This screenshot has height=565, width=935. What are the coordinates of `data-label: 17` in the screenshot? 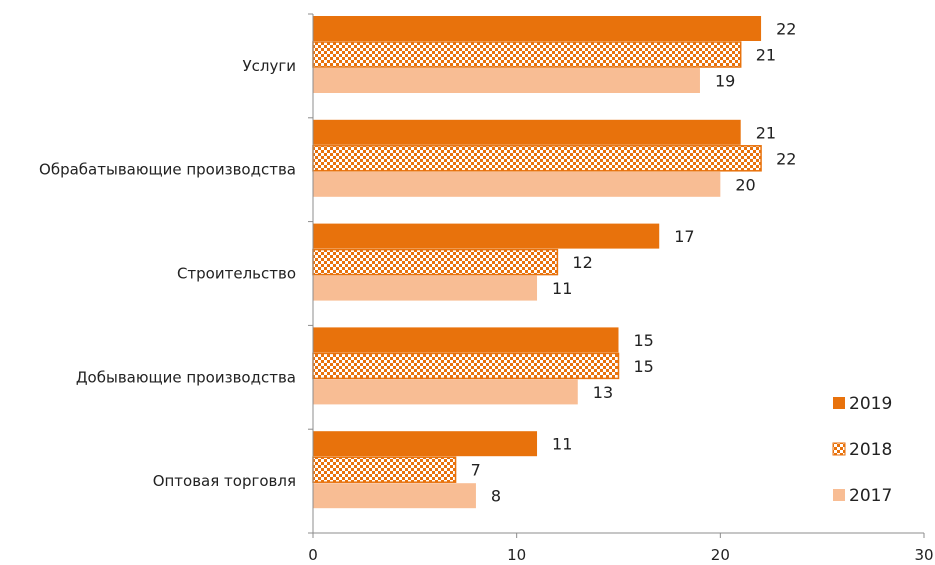 It's located at (684, 236).